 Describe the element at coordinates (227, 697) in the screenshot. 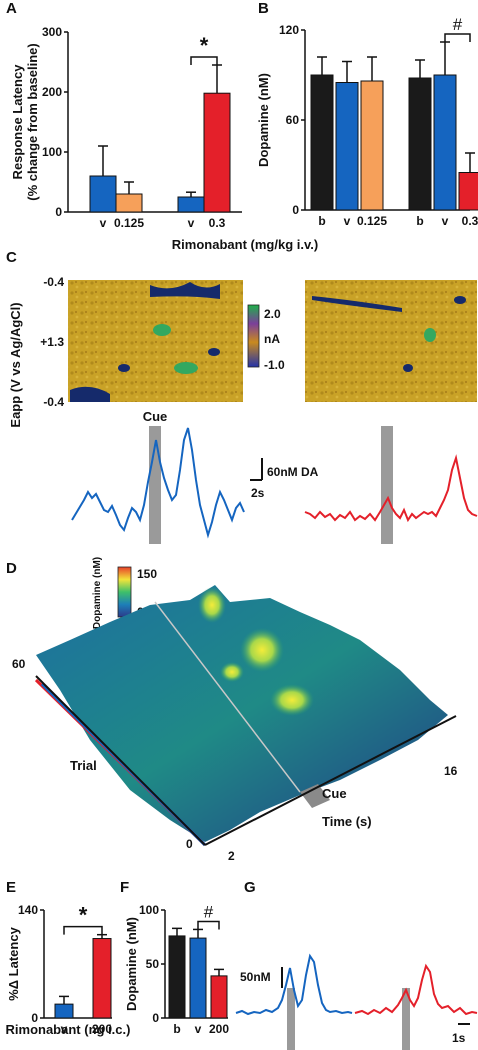

I see `cue-plane-d` at that location.